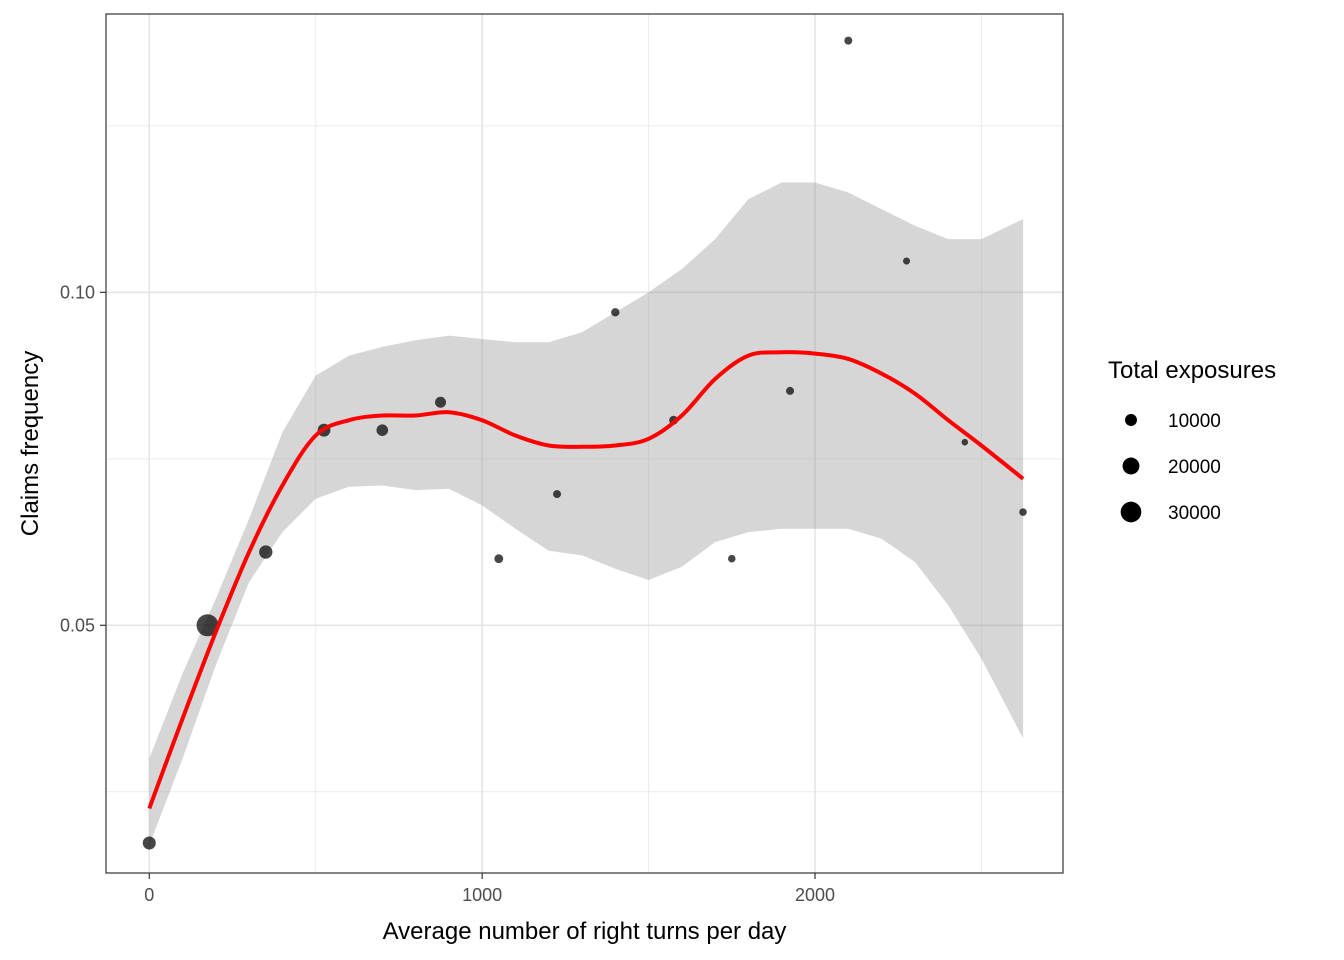  Describe the element at coordinates (30, 443) in the screenshot. I see `y-axis-title: Claims frequency` at that location.